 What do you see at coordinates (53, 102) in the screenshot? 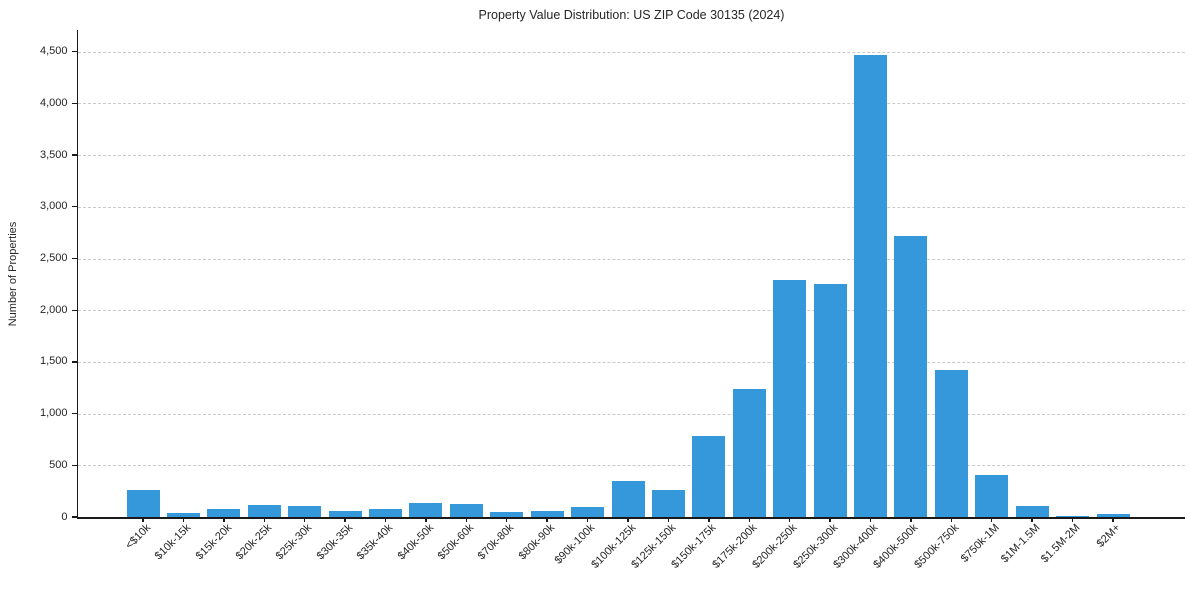
I see `y-tick-label: 4,000` at bounding box center [53, 102].